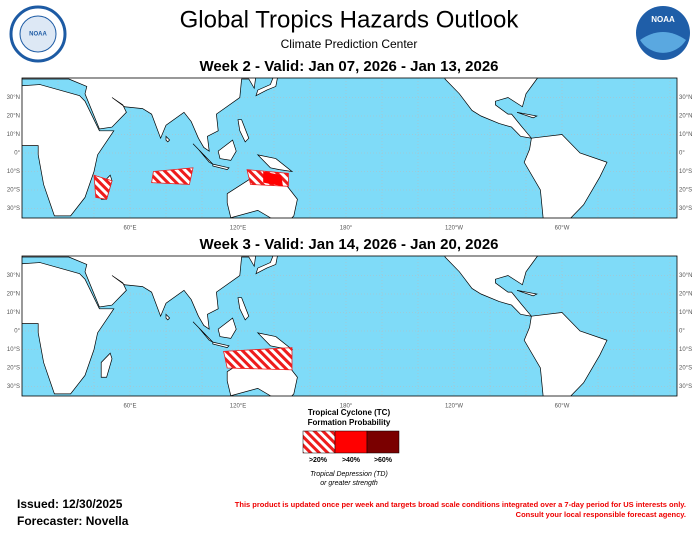 This screenshot has height=540, width=699. What do you see at coordinates (349, 483) in the screenshot?
I see `legend-note: or greater strength` at bounding box center [349, 483].